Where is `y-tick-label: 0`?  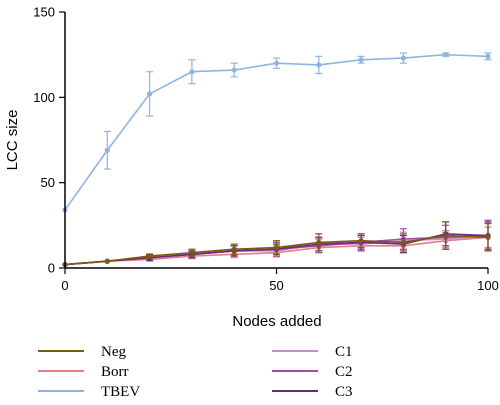
y-tick-label: 0 is located at coordinates (51, 268).